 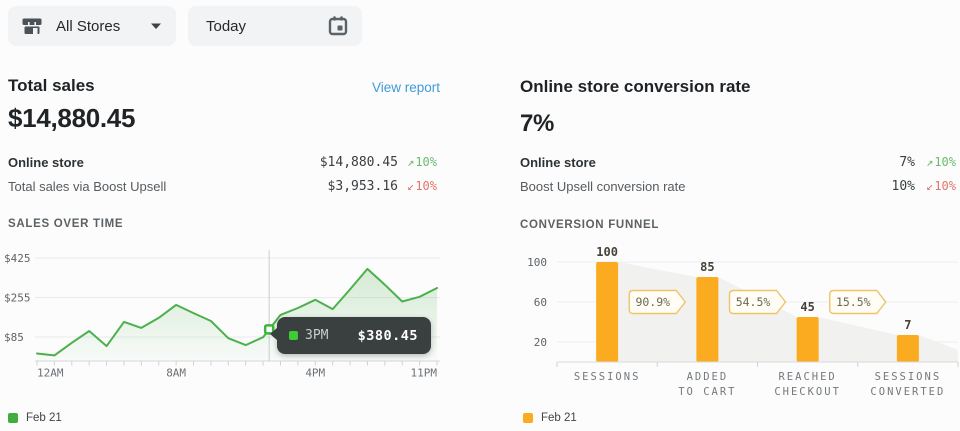 I want to click on bar-value-label: 7, so click(x=907, y=325).